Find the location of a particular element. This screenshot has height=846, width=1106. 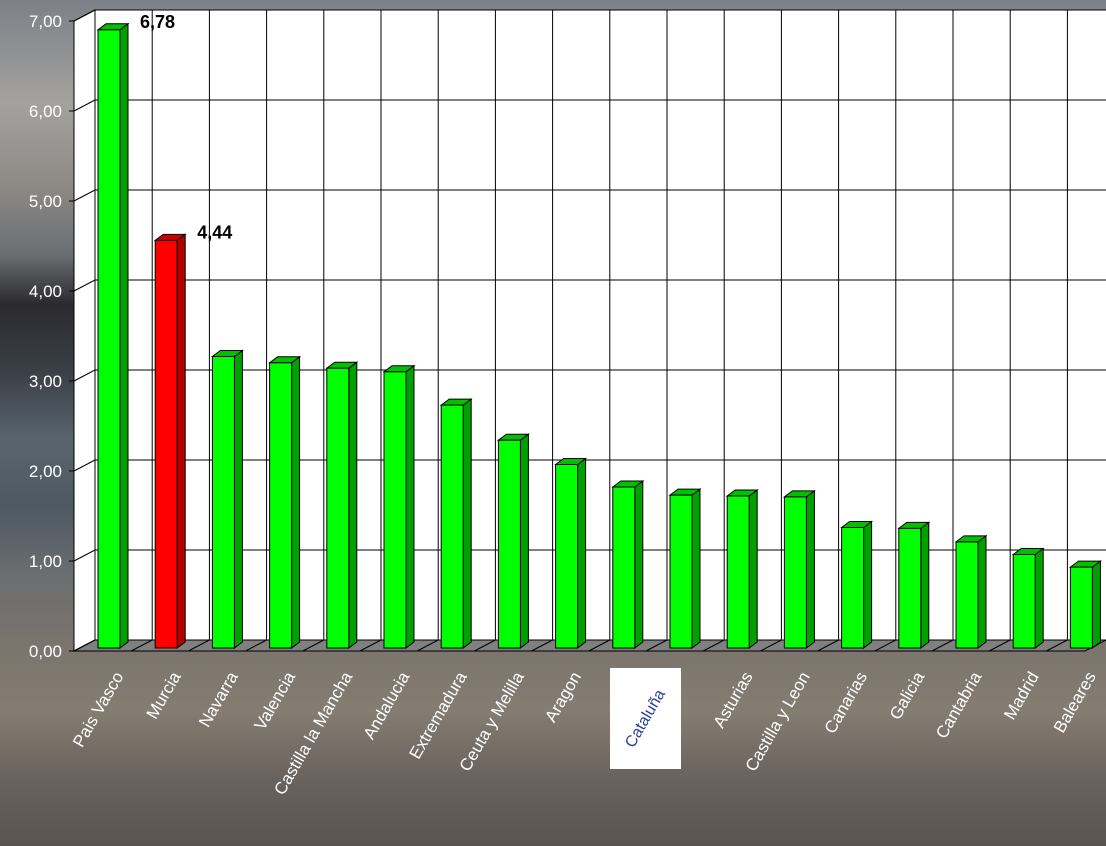

y-tick-label: 6,00 is located at coordinates (45, 111).